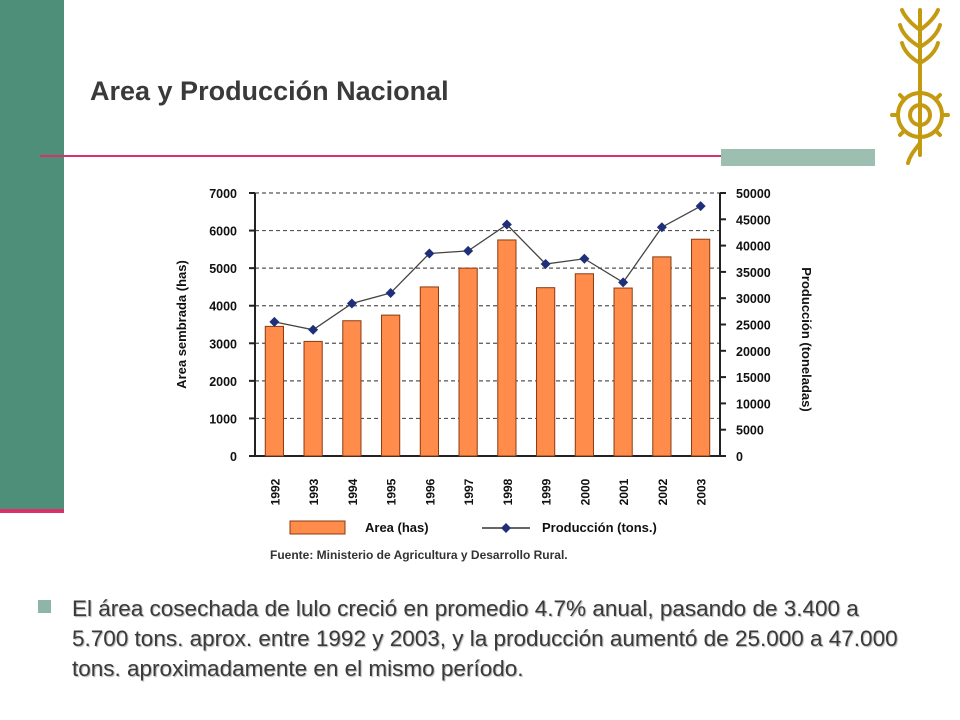 This screenshot has width=960, height=720. What do you see at coordinates (753, 299) in the screenshot?
I see `right-tick-label: 30000` at bounding box center [753, 299].